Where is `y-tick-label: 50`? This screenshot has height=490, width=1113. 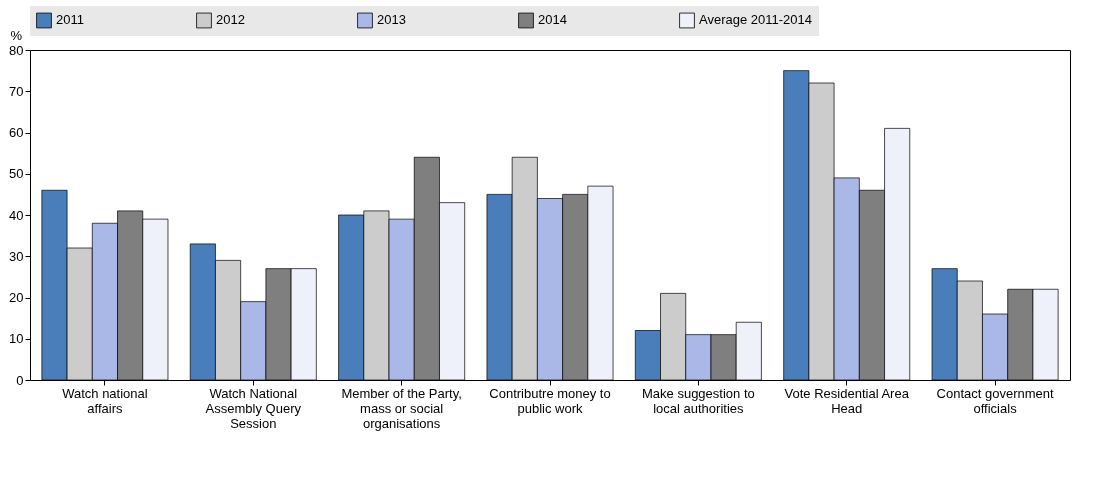 y-tick-label: 50 is located at coordinates (16, 174).